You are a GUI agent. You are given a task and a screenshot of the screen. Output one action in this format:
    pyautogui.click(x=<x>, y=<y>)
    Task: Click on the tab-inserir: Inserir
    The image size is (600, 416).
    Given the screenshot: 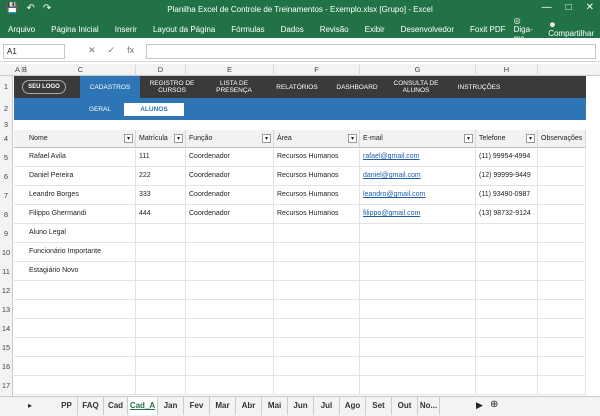 What is the action you would take?
    pyautogui.click(x=125, y=29)
    